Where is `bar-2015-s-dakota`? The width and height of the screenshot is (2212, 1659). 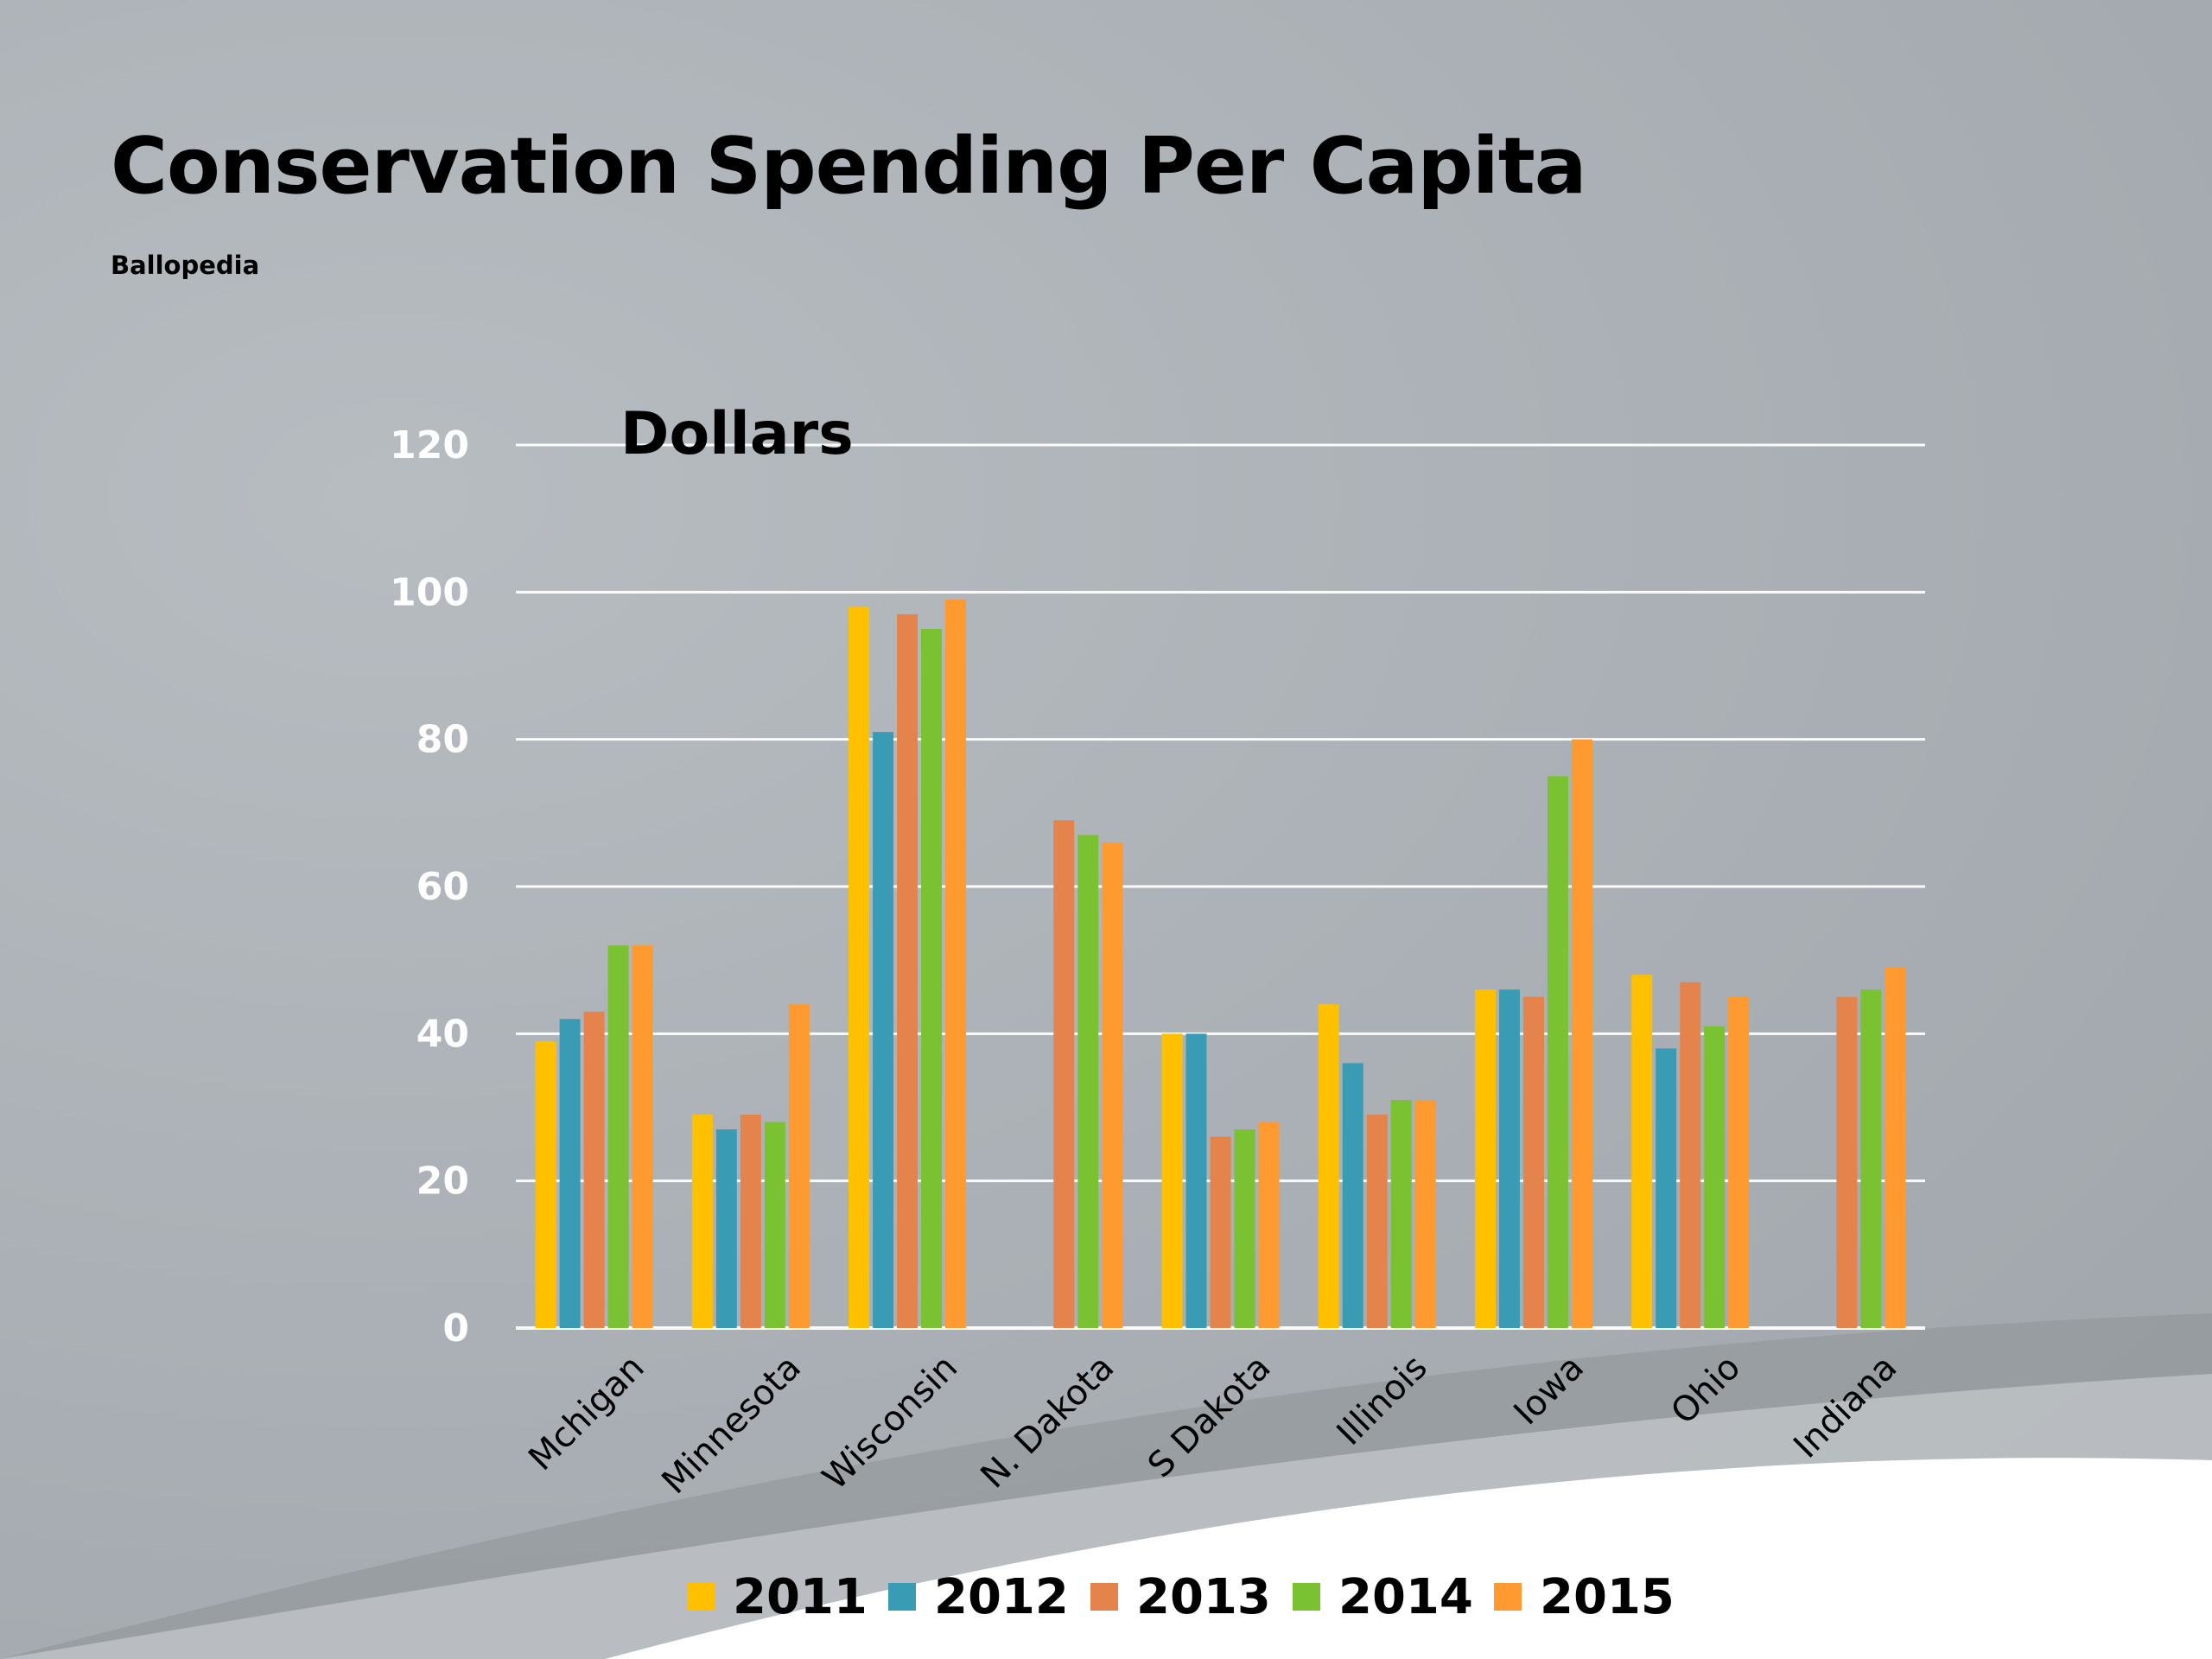 bar-2015-s-dakota is located at coordinates (1269, 1225).